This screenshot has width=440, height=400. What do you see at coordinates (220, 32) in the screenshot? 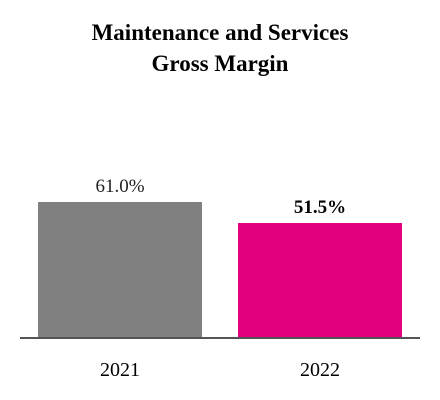
I see `chart-title-line-1: Maintenance and Services` at bounding box center [220, 32].